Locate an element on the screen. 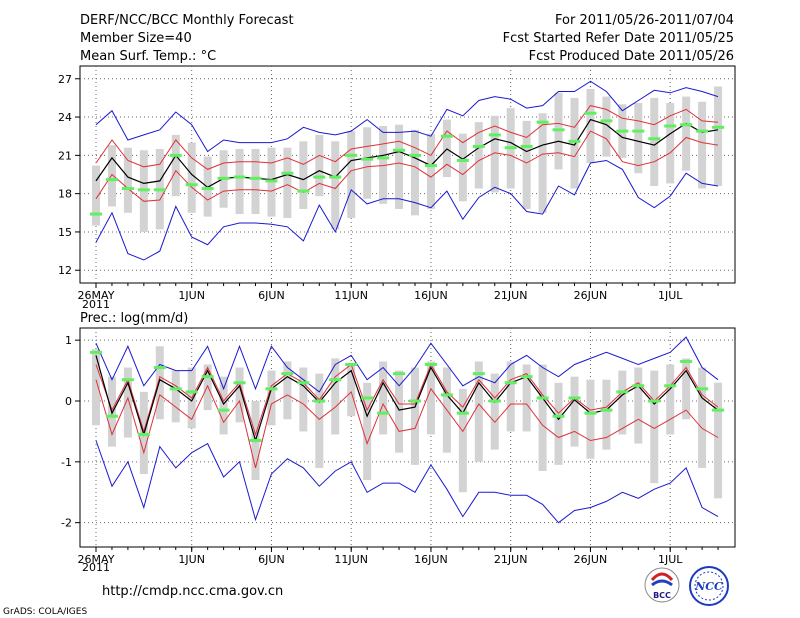 Image resolution: width=800 pixels, height=618 pixels. precip-min-line is located at coordinates (407, 482).